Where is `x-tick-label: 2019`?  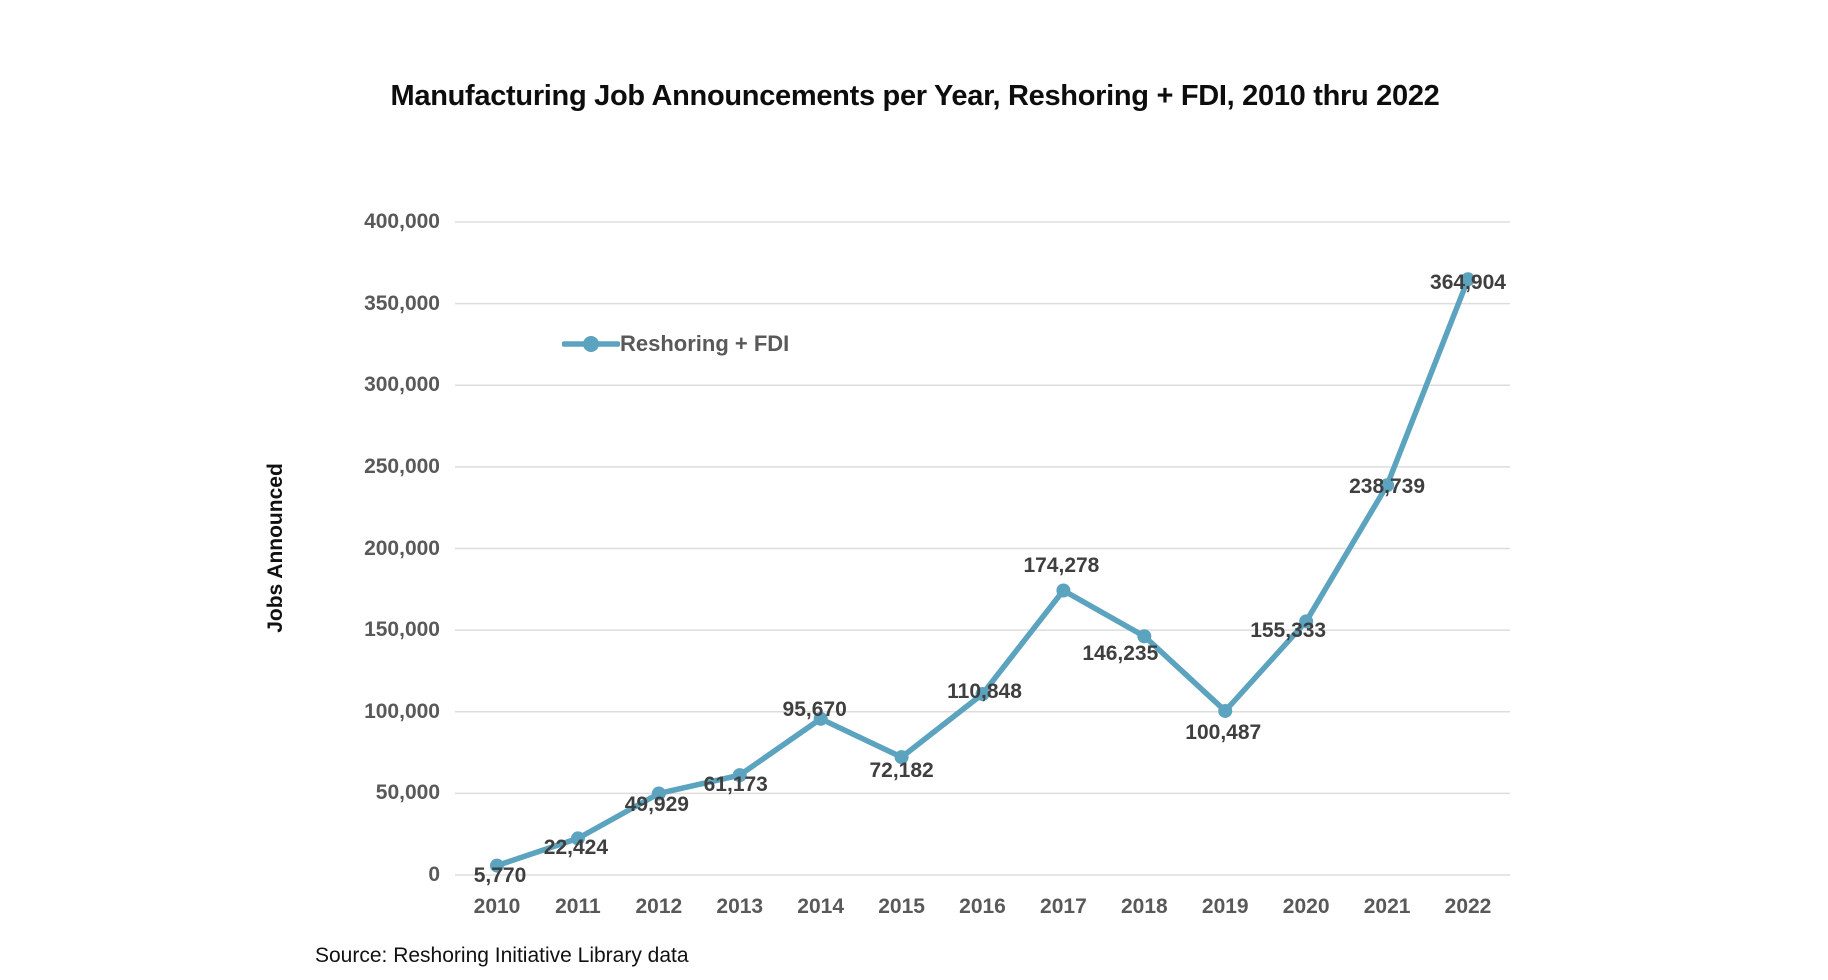
x-tick-label: 2019 is located at coordinates (1225, 906).